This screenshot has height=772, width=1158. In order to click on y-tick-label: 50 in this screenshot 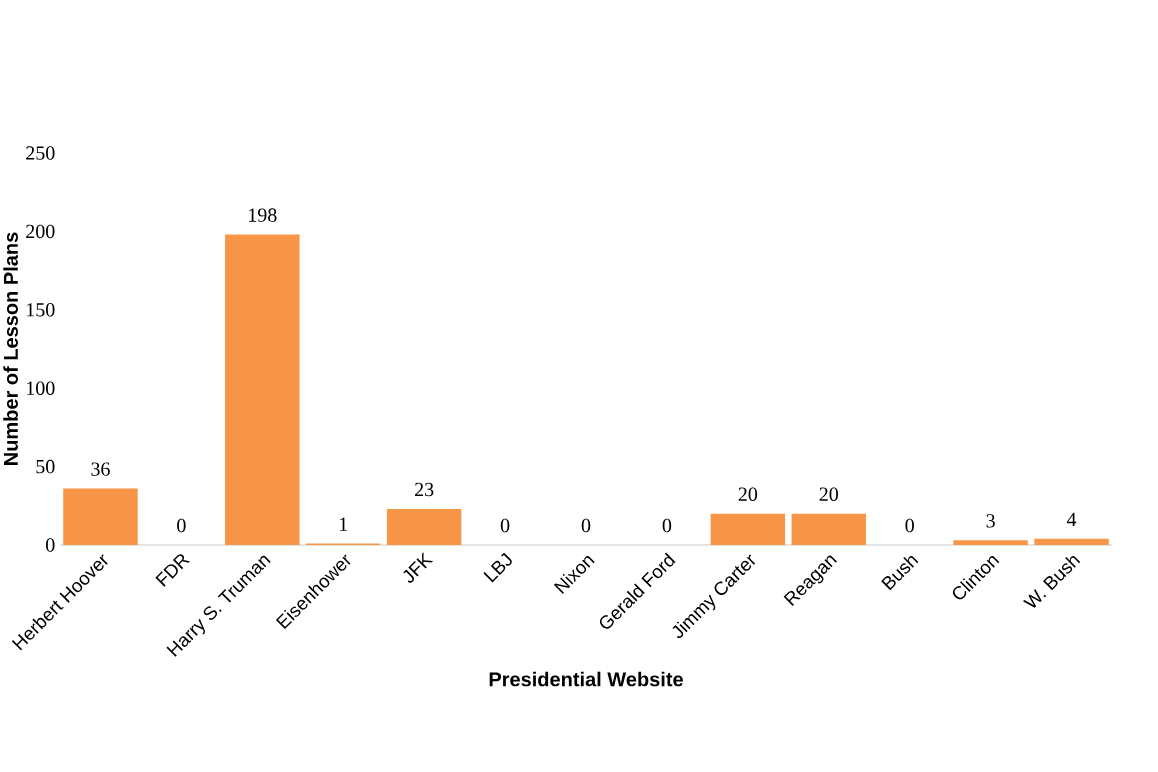, I will do `click(45, 466)`.